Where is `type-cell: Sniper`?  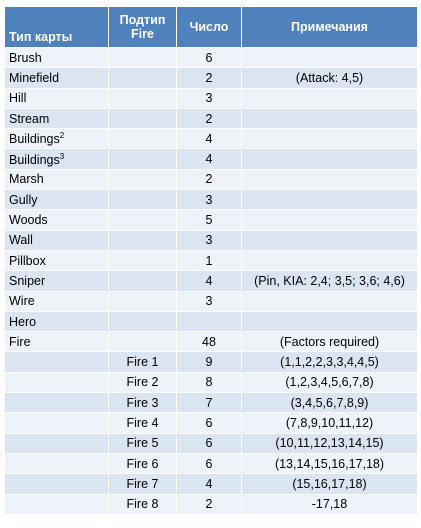 type-cell: Sniper is located at coordinates (56, 281).